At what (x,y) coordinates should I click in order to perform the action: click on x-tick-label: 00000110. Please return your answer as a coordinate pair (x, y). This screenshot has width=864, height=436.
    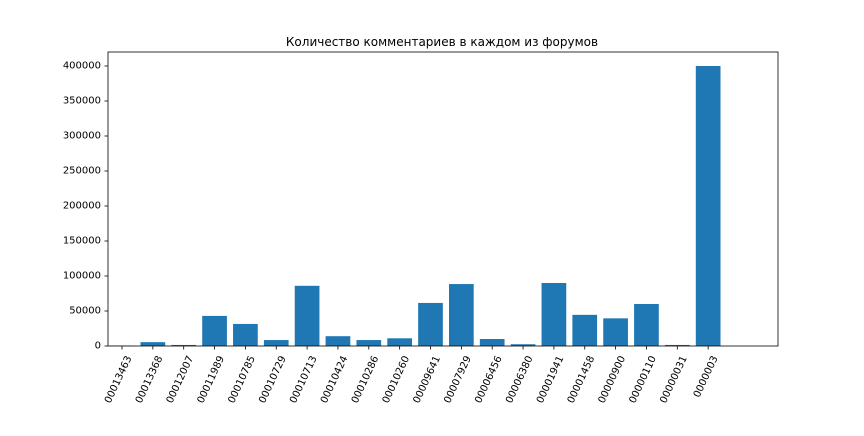
    Looking at the image, I should click on (642, 379).